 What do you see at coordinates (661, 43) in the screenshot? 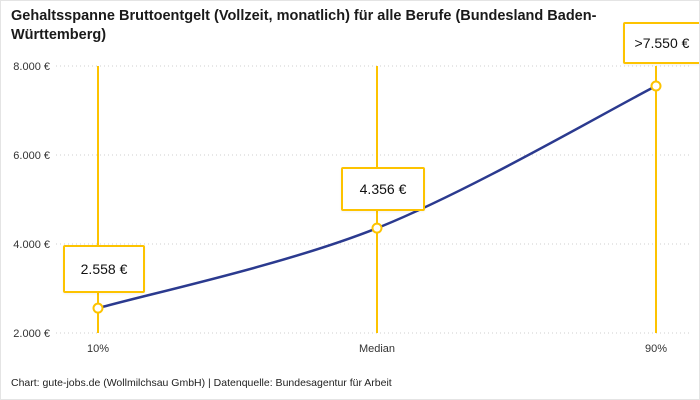
I see `value-label-90th-percentile: >7.550 €` at bounding box center [661, 43].